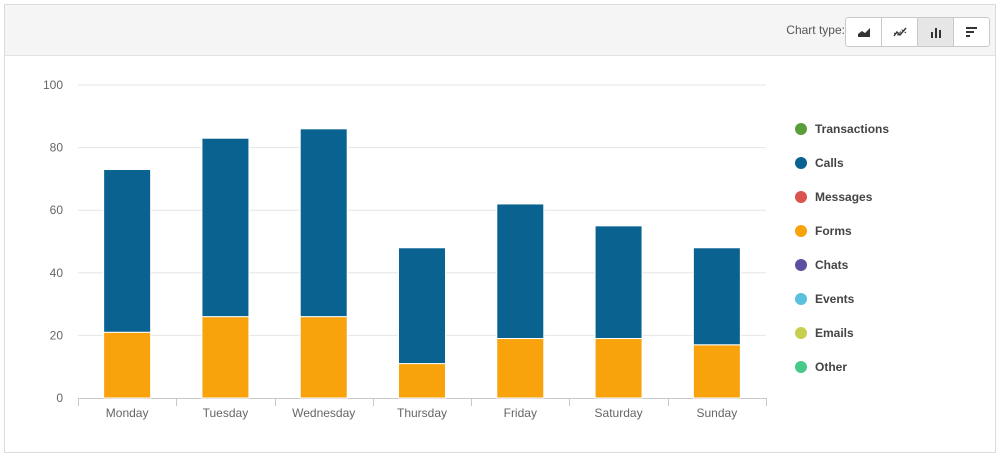 This screenshot has width=1000, height=456. What do you see at coordinates (57, 273) in the screenshot?
I see `y-tick-label: 40` at bounding box center [57, 273].